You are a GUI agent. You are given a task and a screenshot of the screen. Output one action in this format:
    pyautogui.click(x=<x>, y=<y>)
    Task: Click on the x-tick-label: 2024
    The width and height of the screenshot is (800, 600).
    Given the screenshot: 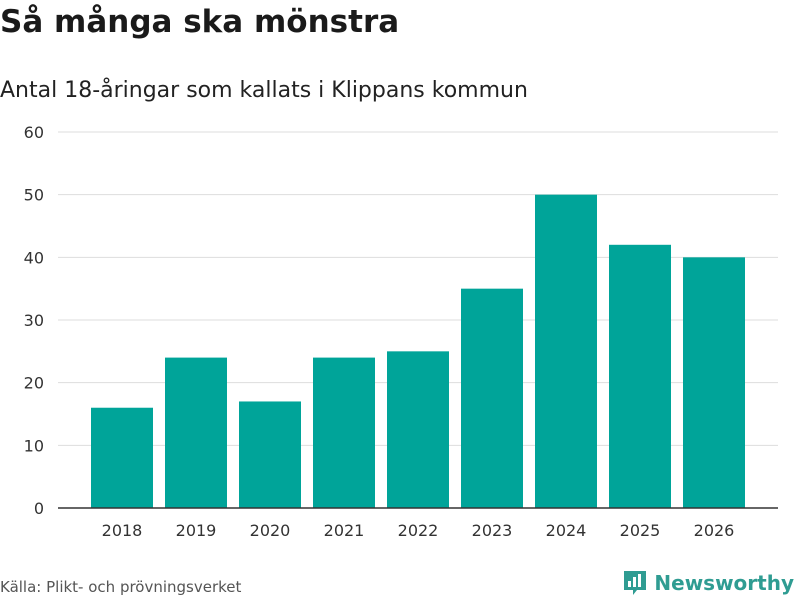 What is the action you would take?
    pyautogui.click(x=566, y=530)
    